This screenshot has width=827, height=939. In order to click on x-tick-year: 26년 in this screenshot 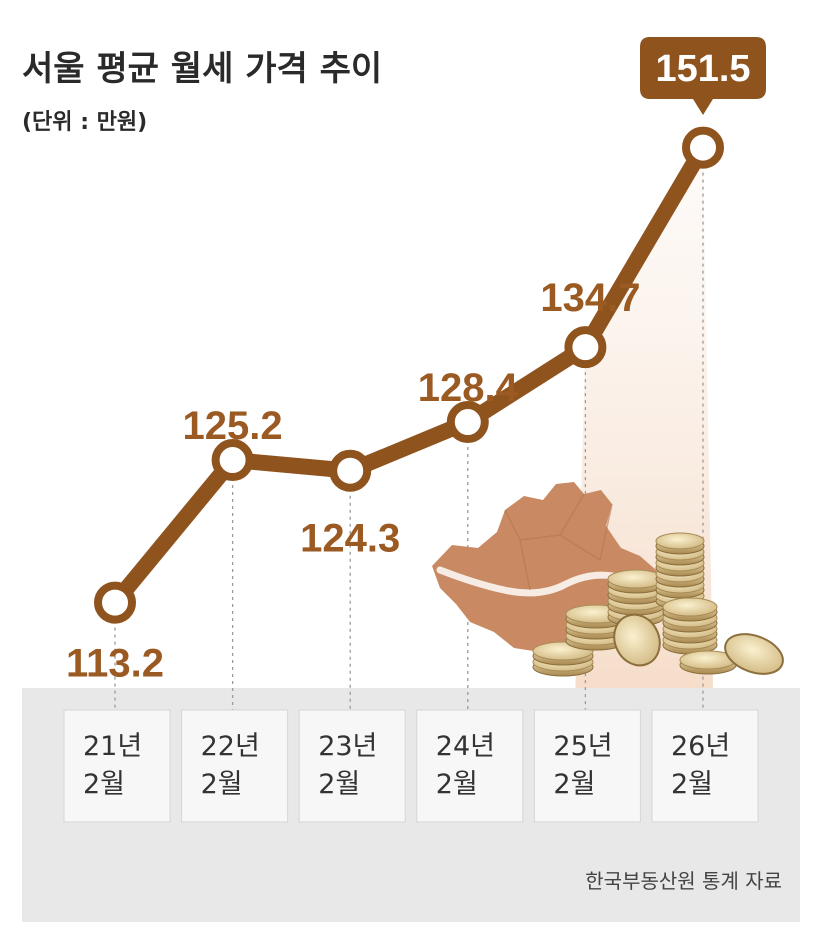, I will do `click(700, 746)`.